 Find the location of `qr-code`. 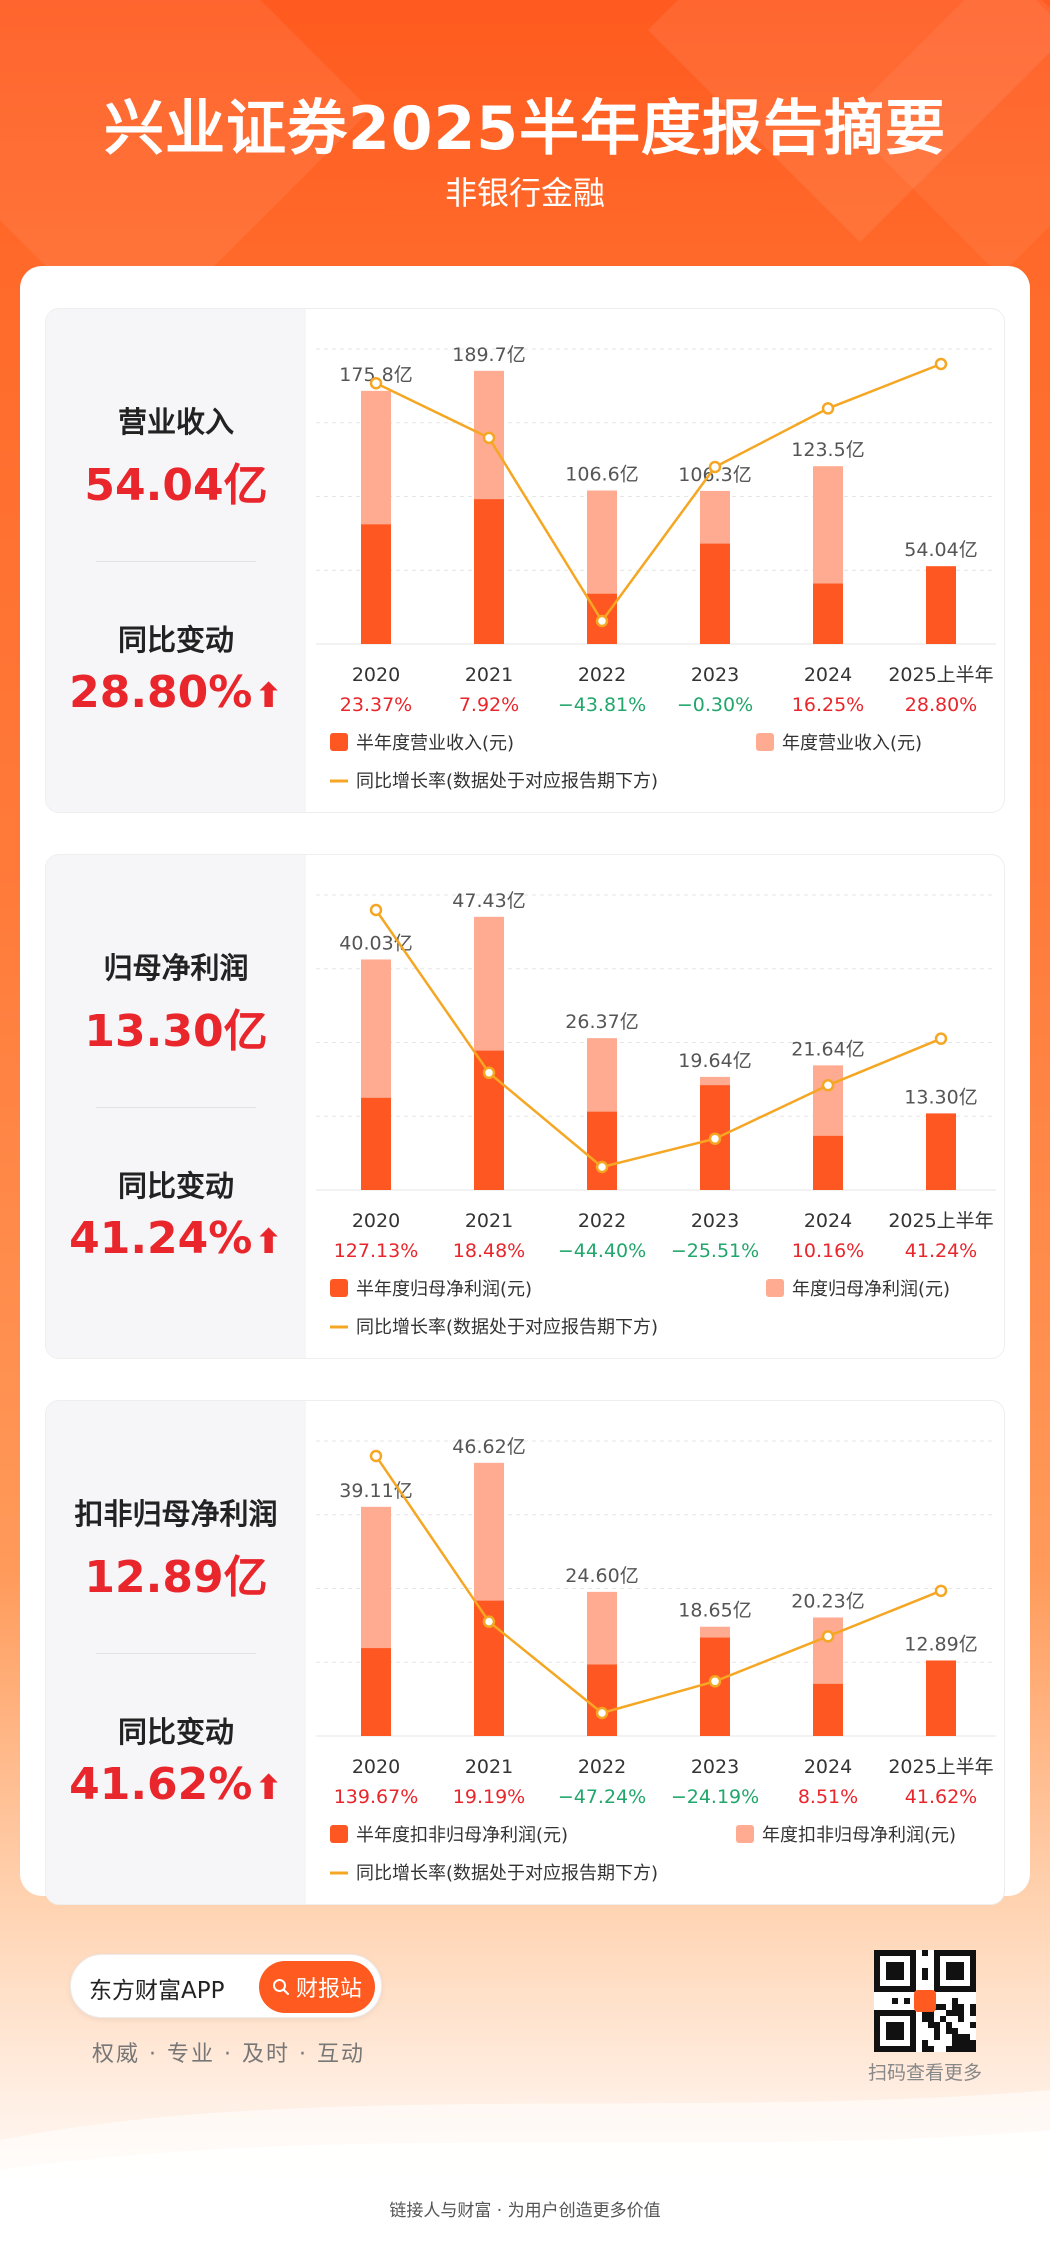

qr-code is located at coordinates (925, 2001).